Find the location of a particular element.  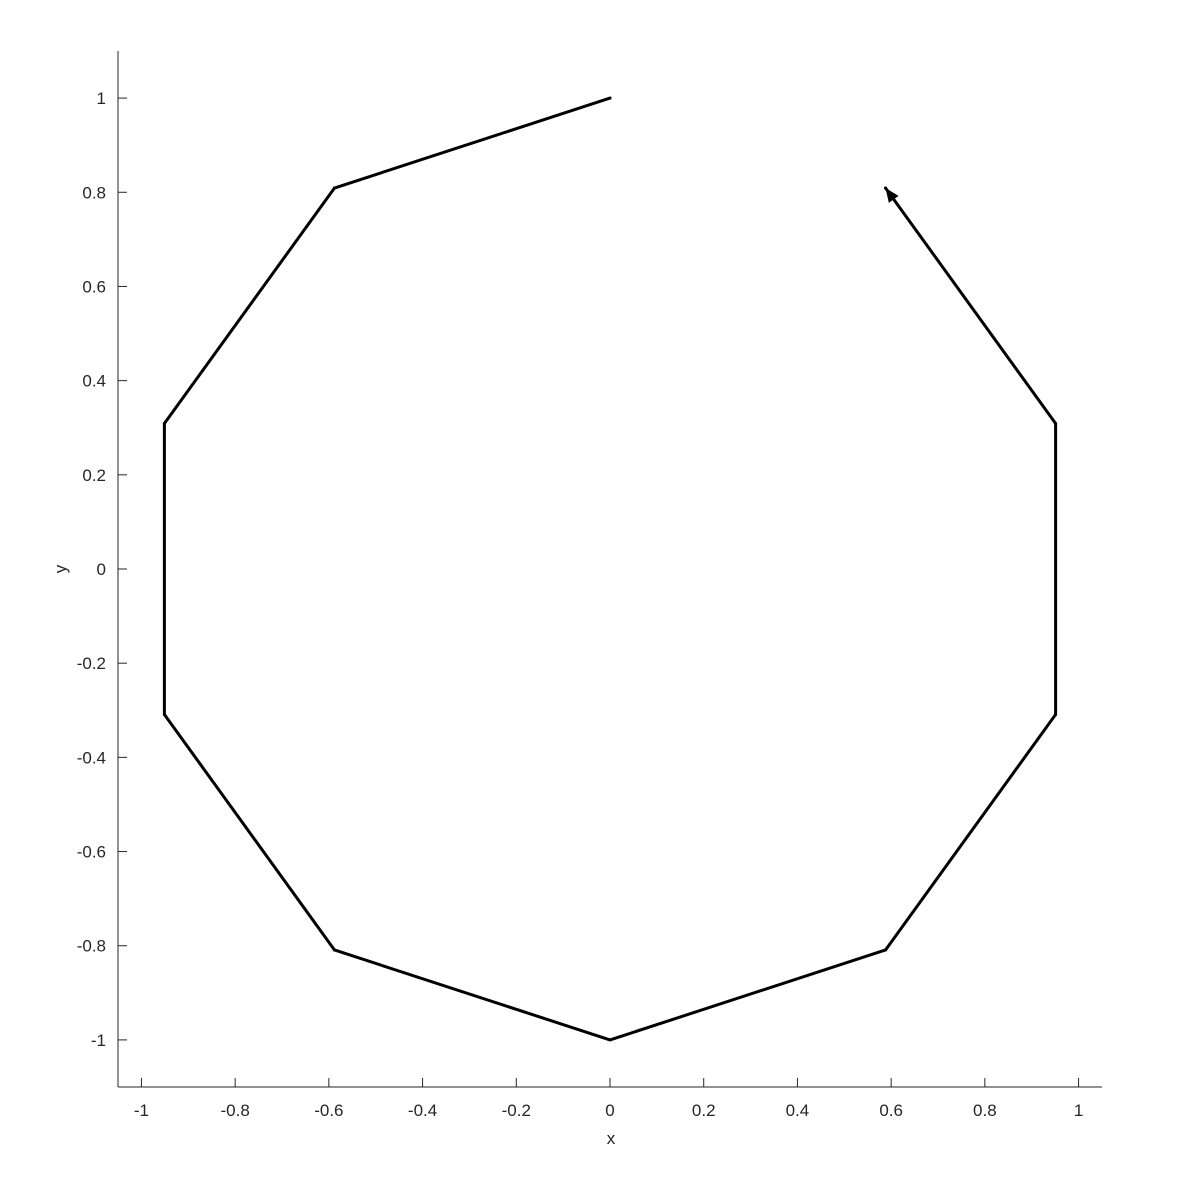

y-ticks: -1 -0.8 -0.6 -0.4 -0.2 0 0.2 0.4 0.6 0.8 1 is located at coordinates (102, 569).